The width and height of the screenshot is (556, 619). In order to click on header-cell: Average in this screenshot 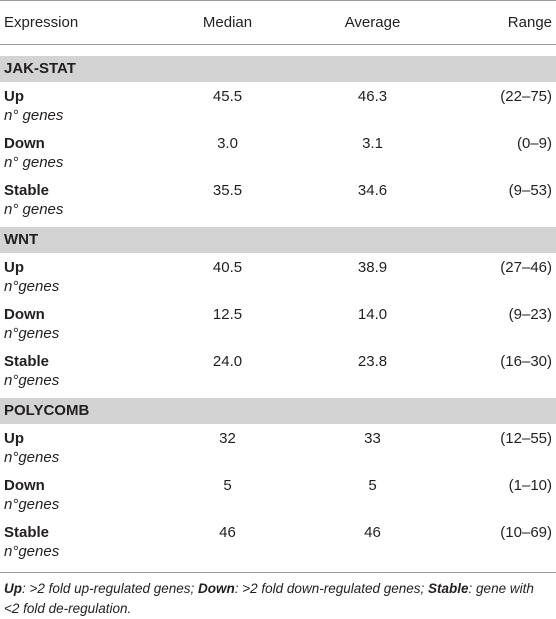, I will do `click(372, 22)`.